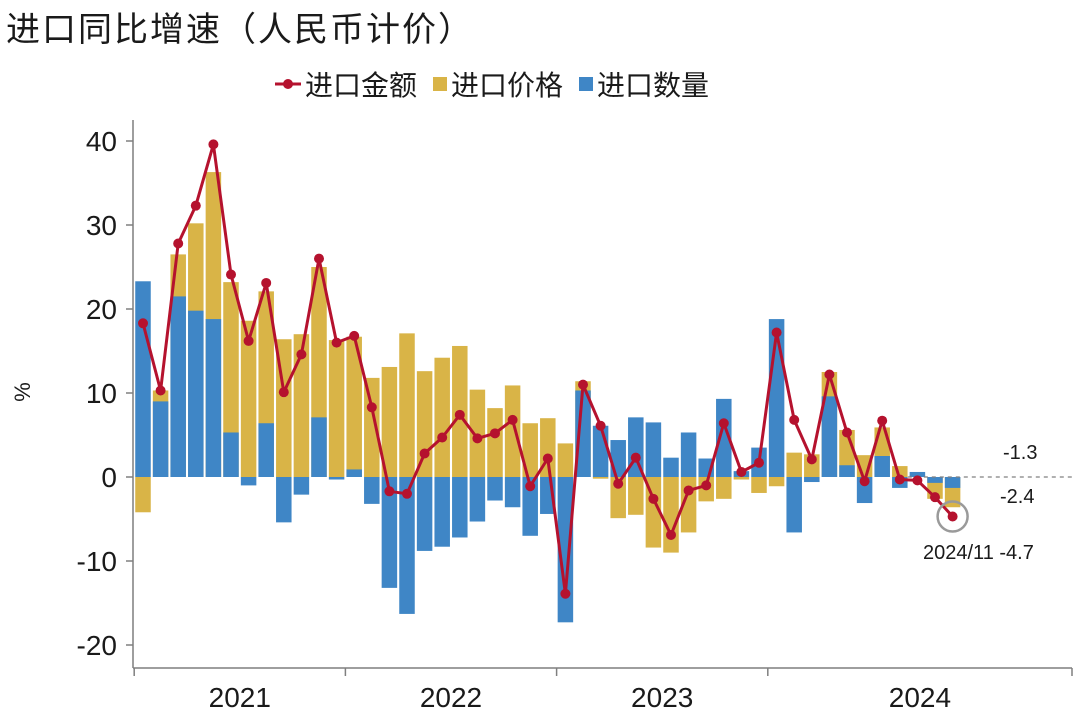  Describe the element at coordinates (101, 141) in the screenshot. I see `y-tick-label: 40` at that location.